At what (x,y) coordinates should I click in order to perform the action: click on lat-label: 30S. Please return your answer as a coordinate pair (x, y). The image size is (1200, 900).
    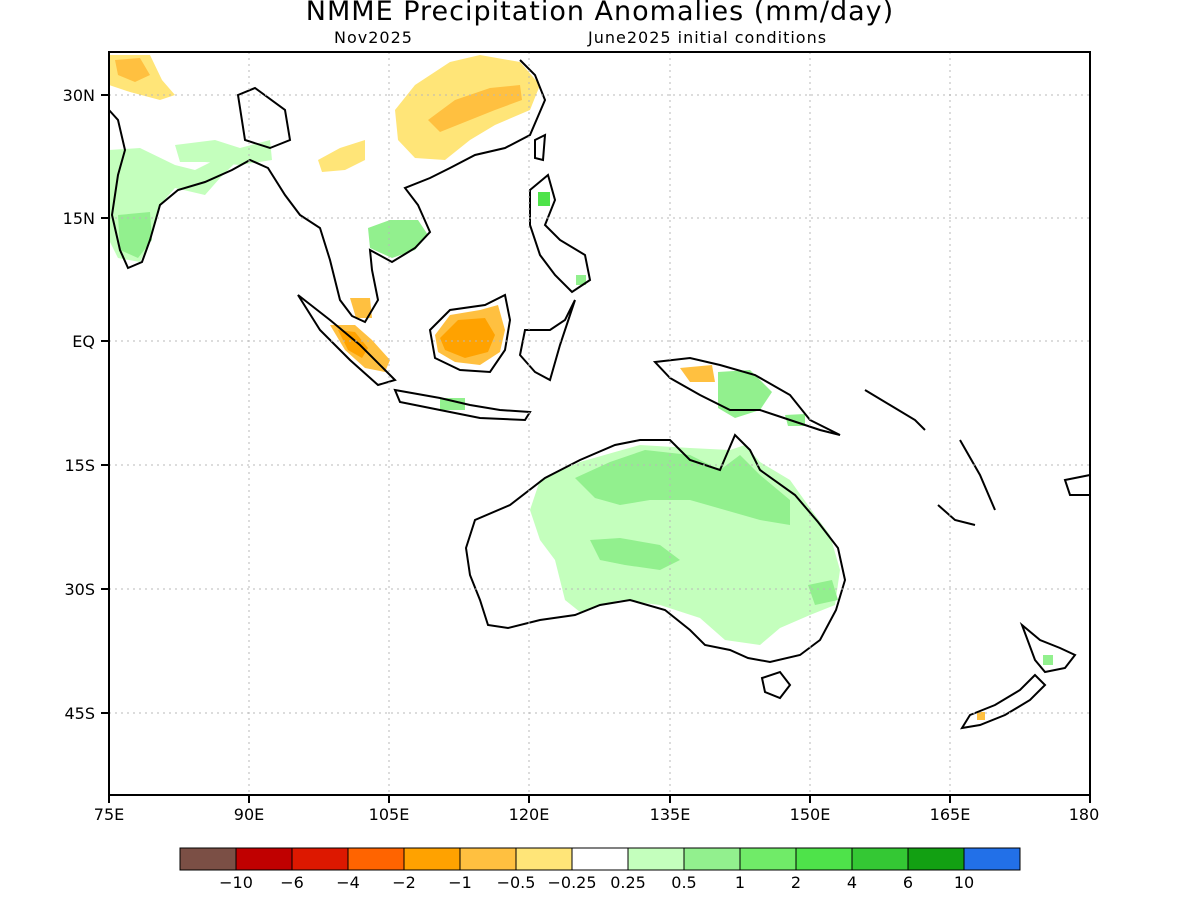
    Looking at the image, I should click on (79, 589).